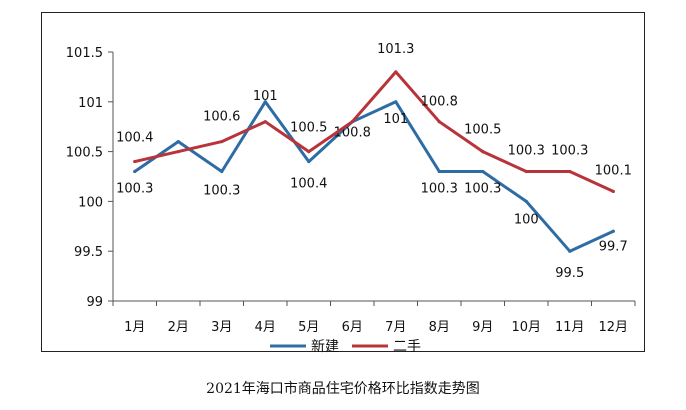  What do you see at coordinates (94, 302) in the screenshot?
I see `y-tick-label: 99` at bounding box center [94, 302].